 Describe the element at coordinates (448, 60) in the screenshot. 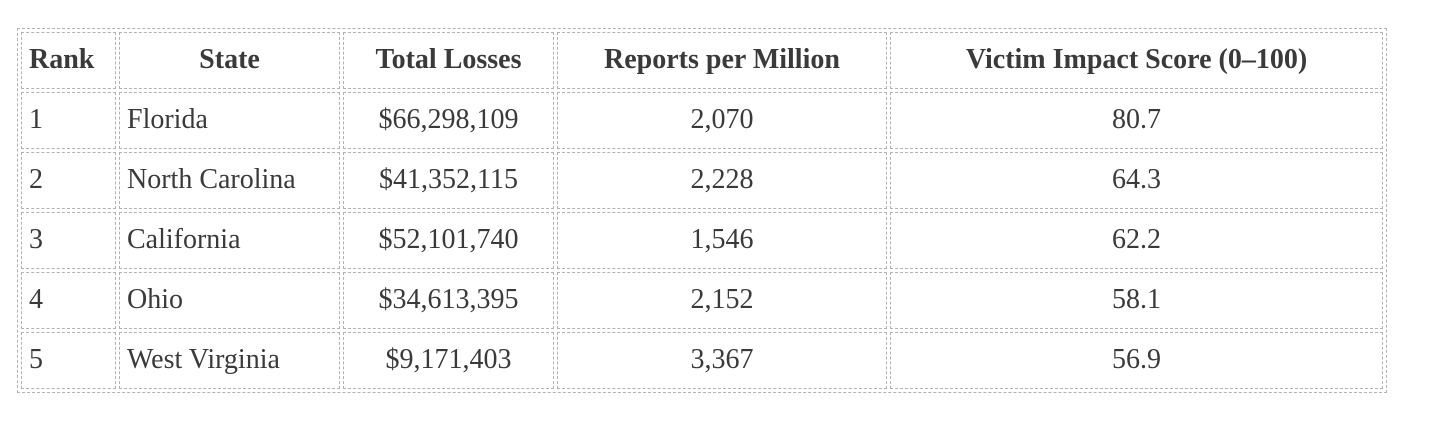

I see `column-header-total-losses: Total Losses` at that location.